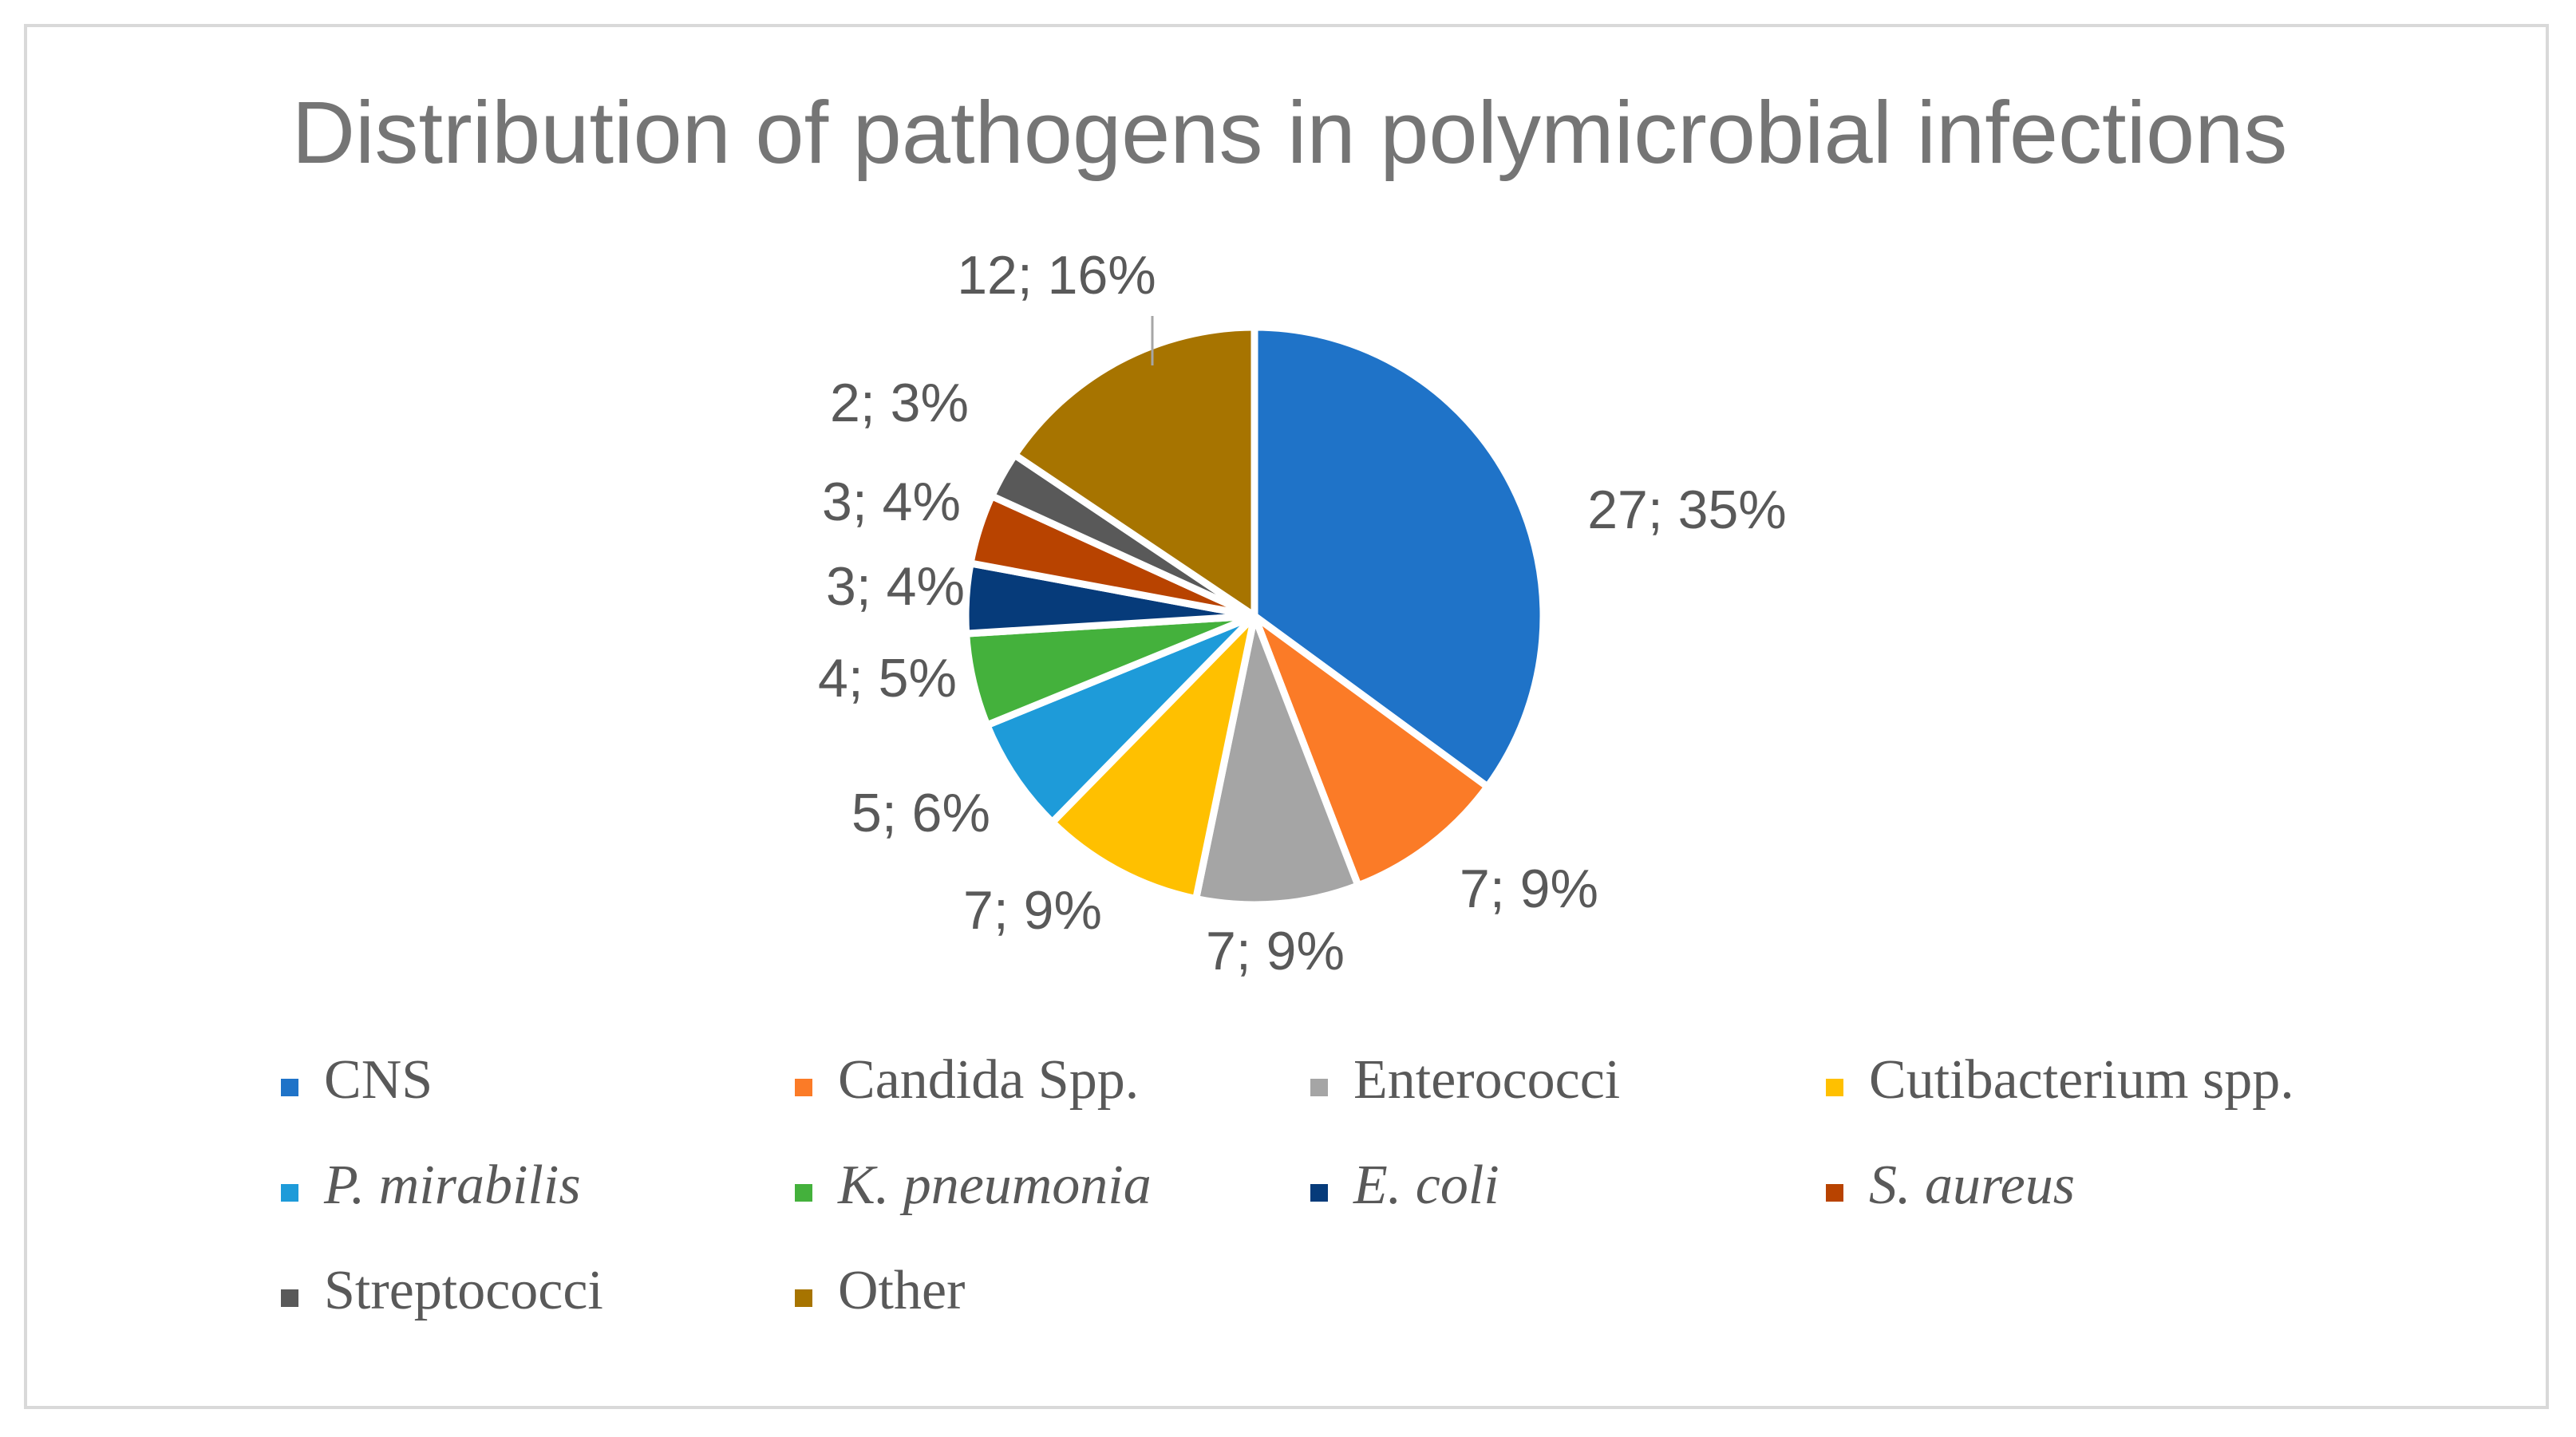 The width and height of the screenshot is (2576, 1437). What do you see at coordinates (803, 1087) in the screenshot?
I see `legend-swatch-candida-spp` at bounding box center [803, 1087].